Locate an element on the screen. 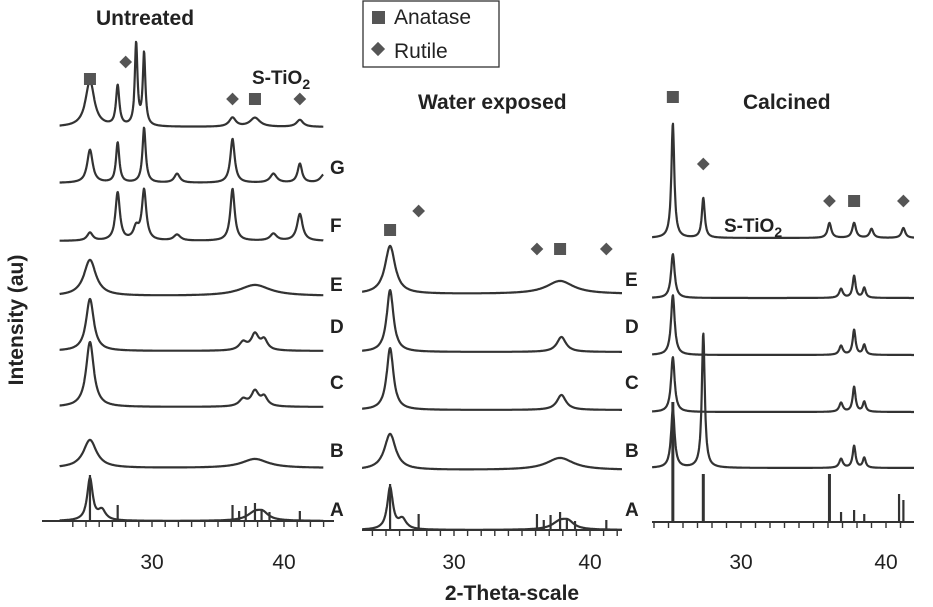 Image resolution: width=933 pixels, height=607 pixels. trace-2-e is located at coordinates (492, 269).